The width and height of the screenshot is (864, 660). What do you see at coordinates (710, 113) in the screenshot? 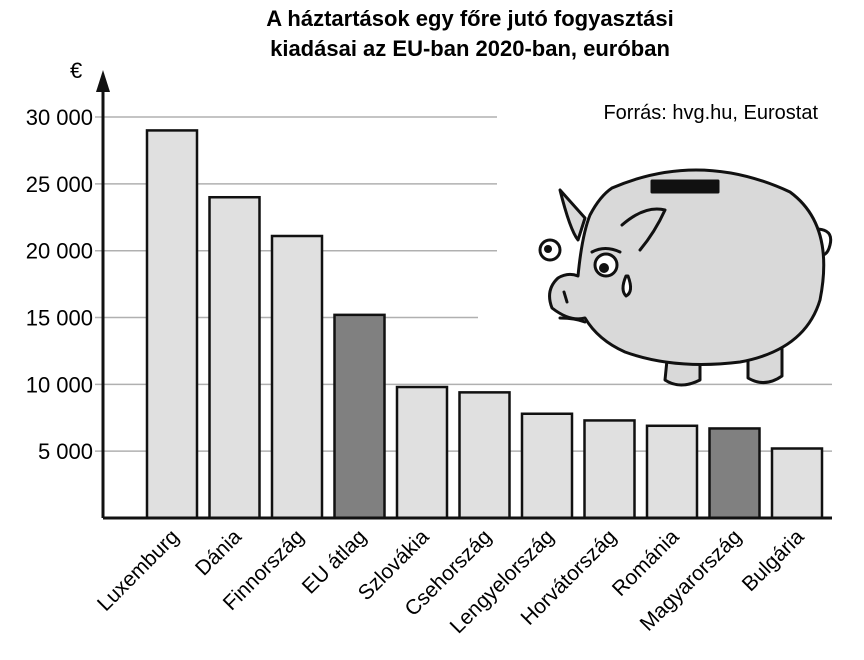
I see `source-label: Forrás: hvg.hu, Eurostat` at bounding box center [710, 113].